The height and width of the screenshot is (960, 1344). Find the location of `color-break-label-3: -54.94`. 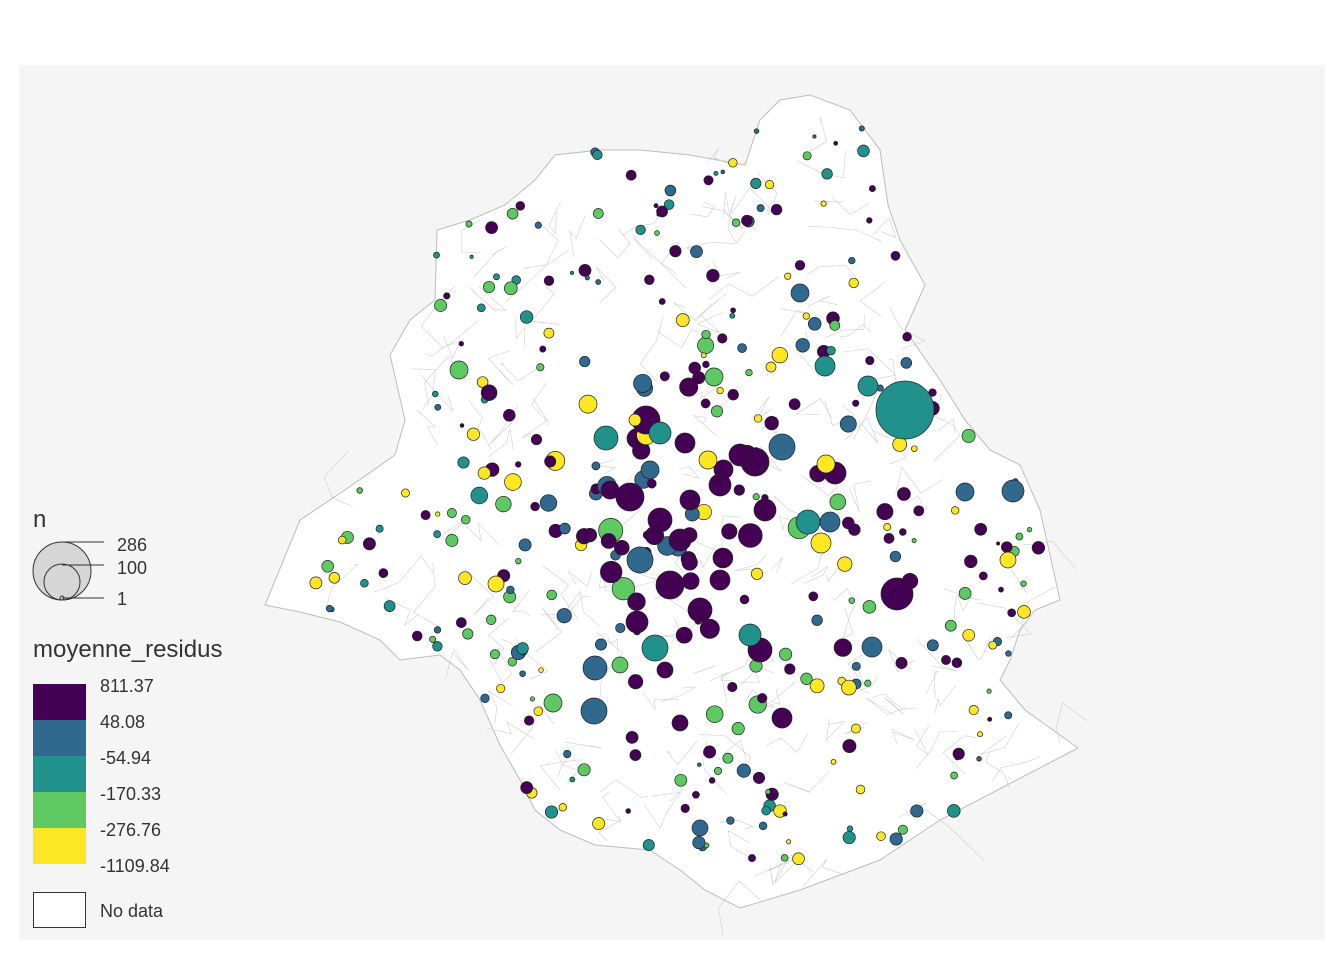

color-break-label-3: -54.94 is located at coordinates (126, 758).